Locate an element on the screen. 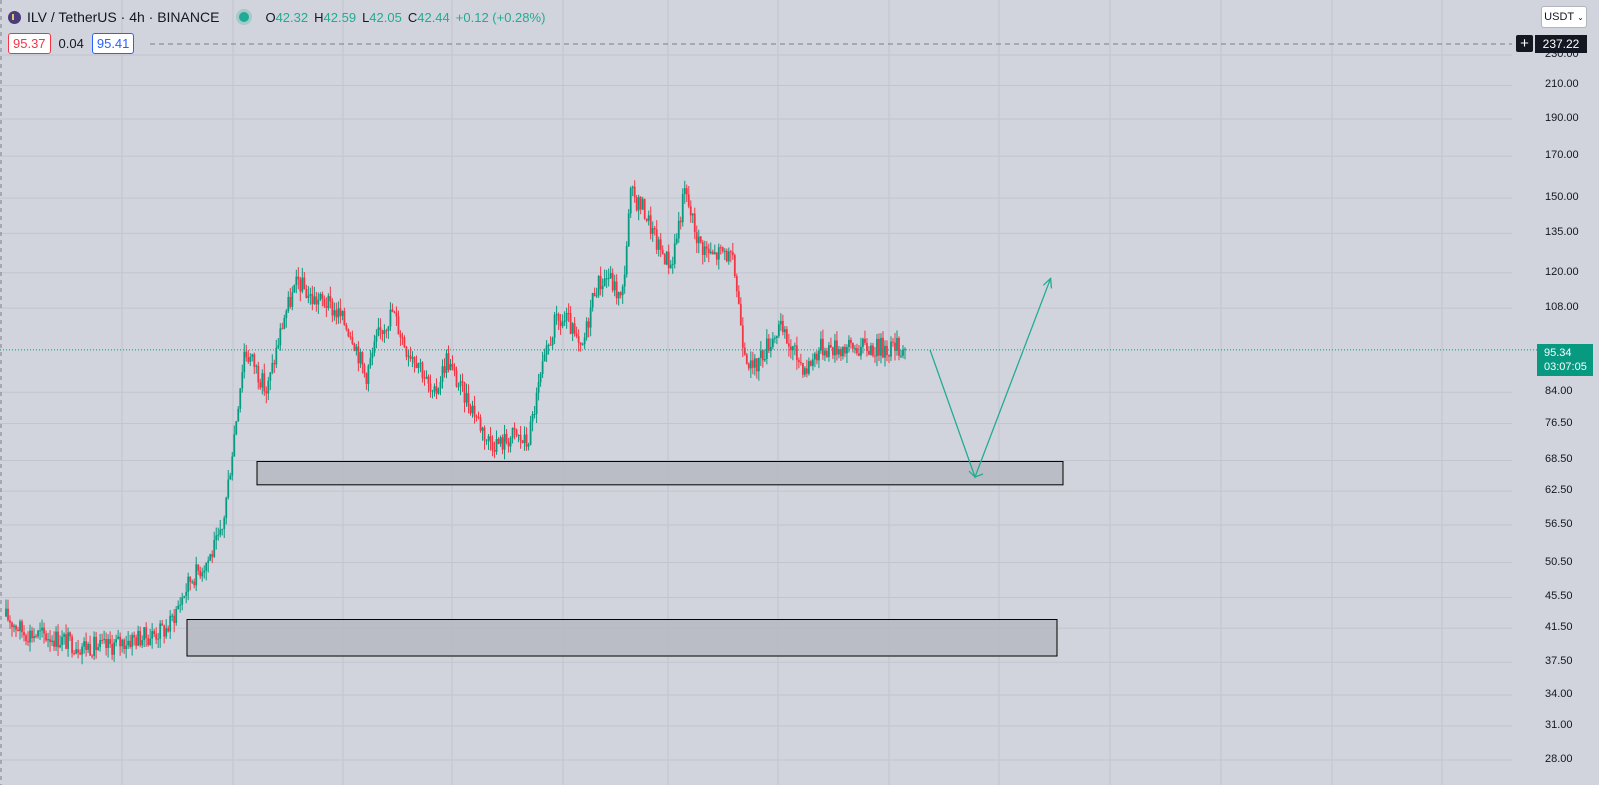  ilv-coin-icon is located at coordinates (14, 17).